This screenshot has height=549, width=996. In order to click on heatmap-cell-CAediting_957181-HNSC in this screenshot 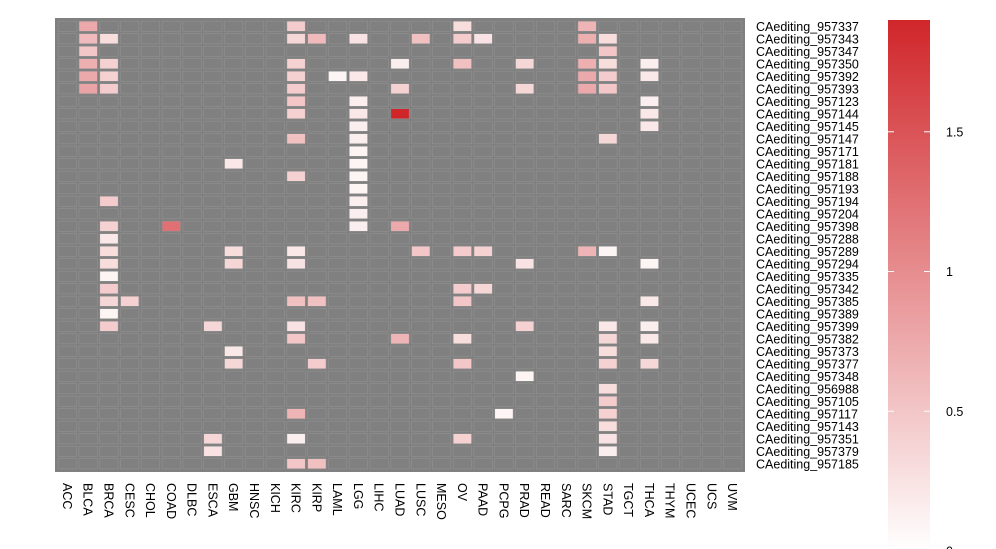, I will do `click(254, 164)`.